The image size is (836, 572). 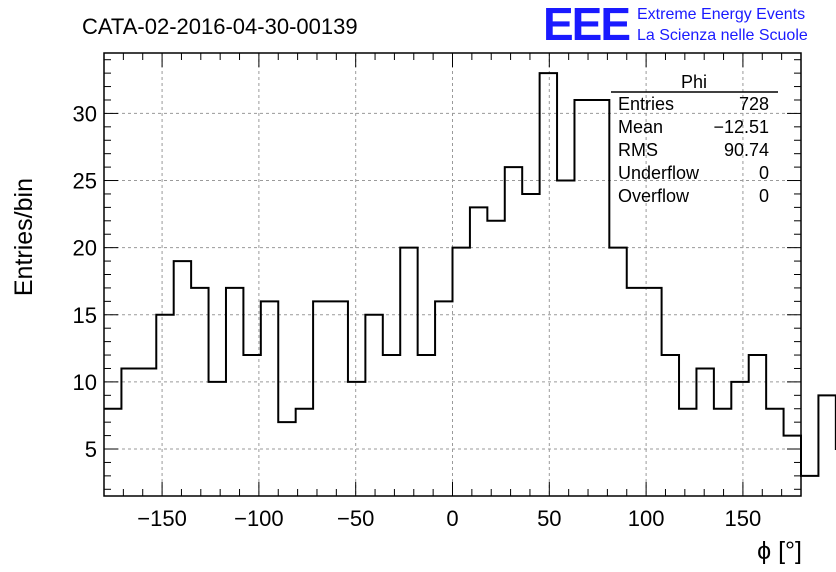 What do you see at coordinates (659, 173) in the screenshot?
I see `stats-label-underflow: Underflow` at bounding box center [659, 173].